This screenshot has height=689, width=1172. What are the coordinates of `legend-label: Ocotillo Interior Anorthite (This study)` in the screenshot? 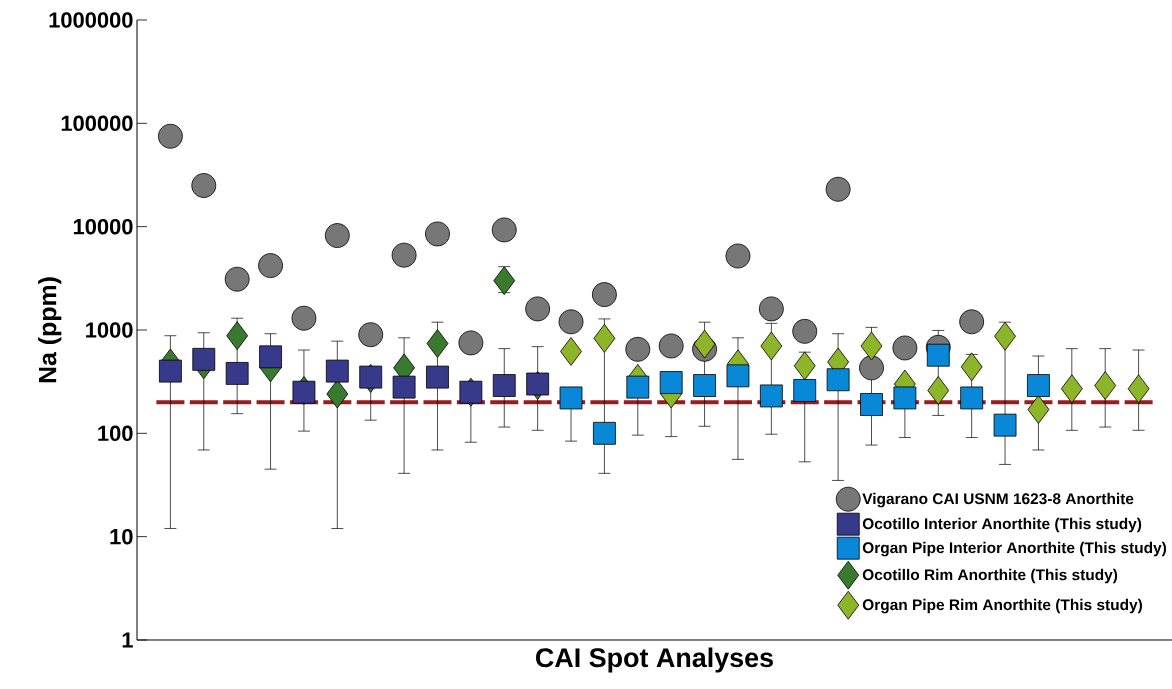 It's located at (1002, 525).